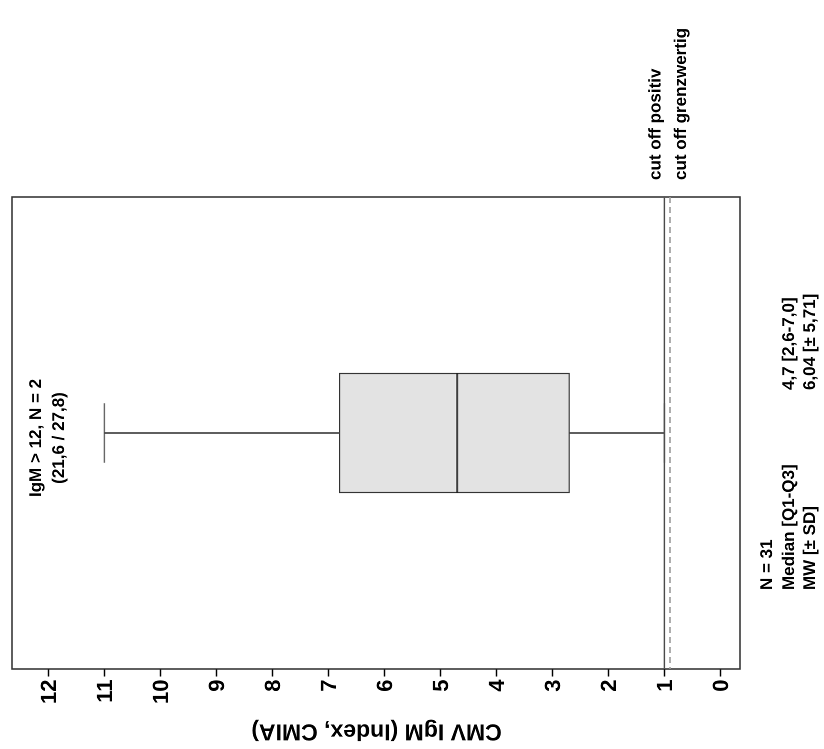 This screenshot has height=749, width=824. What do you see at coordinates (440, 686) in the screenshot?
I see `x-tick-label: 5` at bounding box center [440, 686].